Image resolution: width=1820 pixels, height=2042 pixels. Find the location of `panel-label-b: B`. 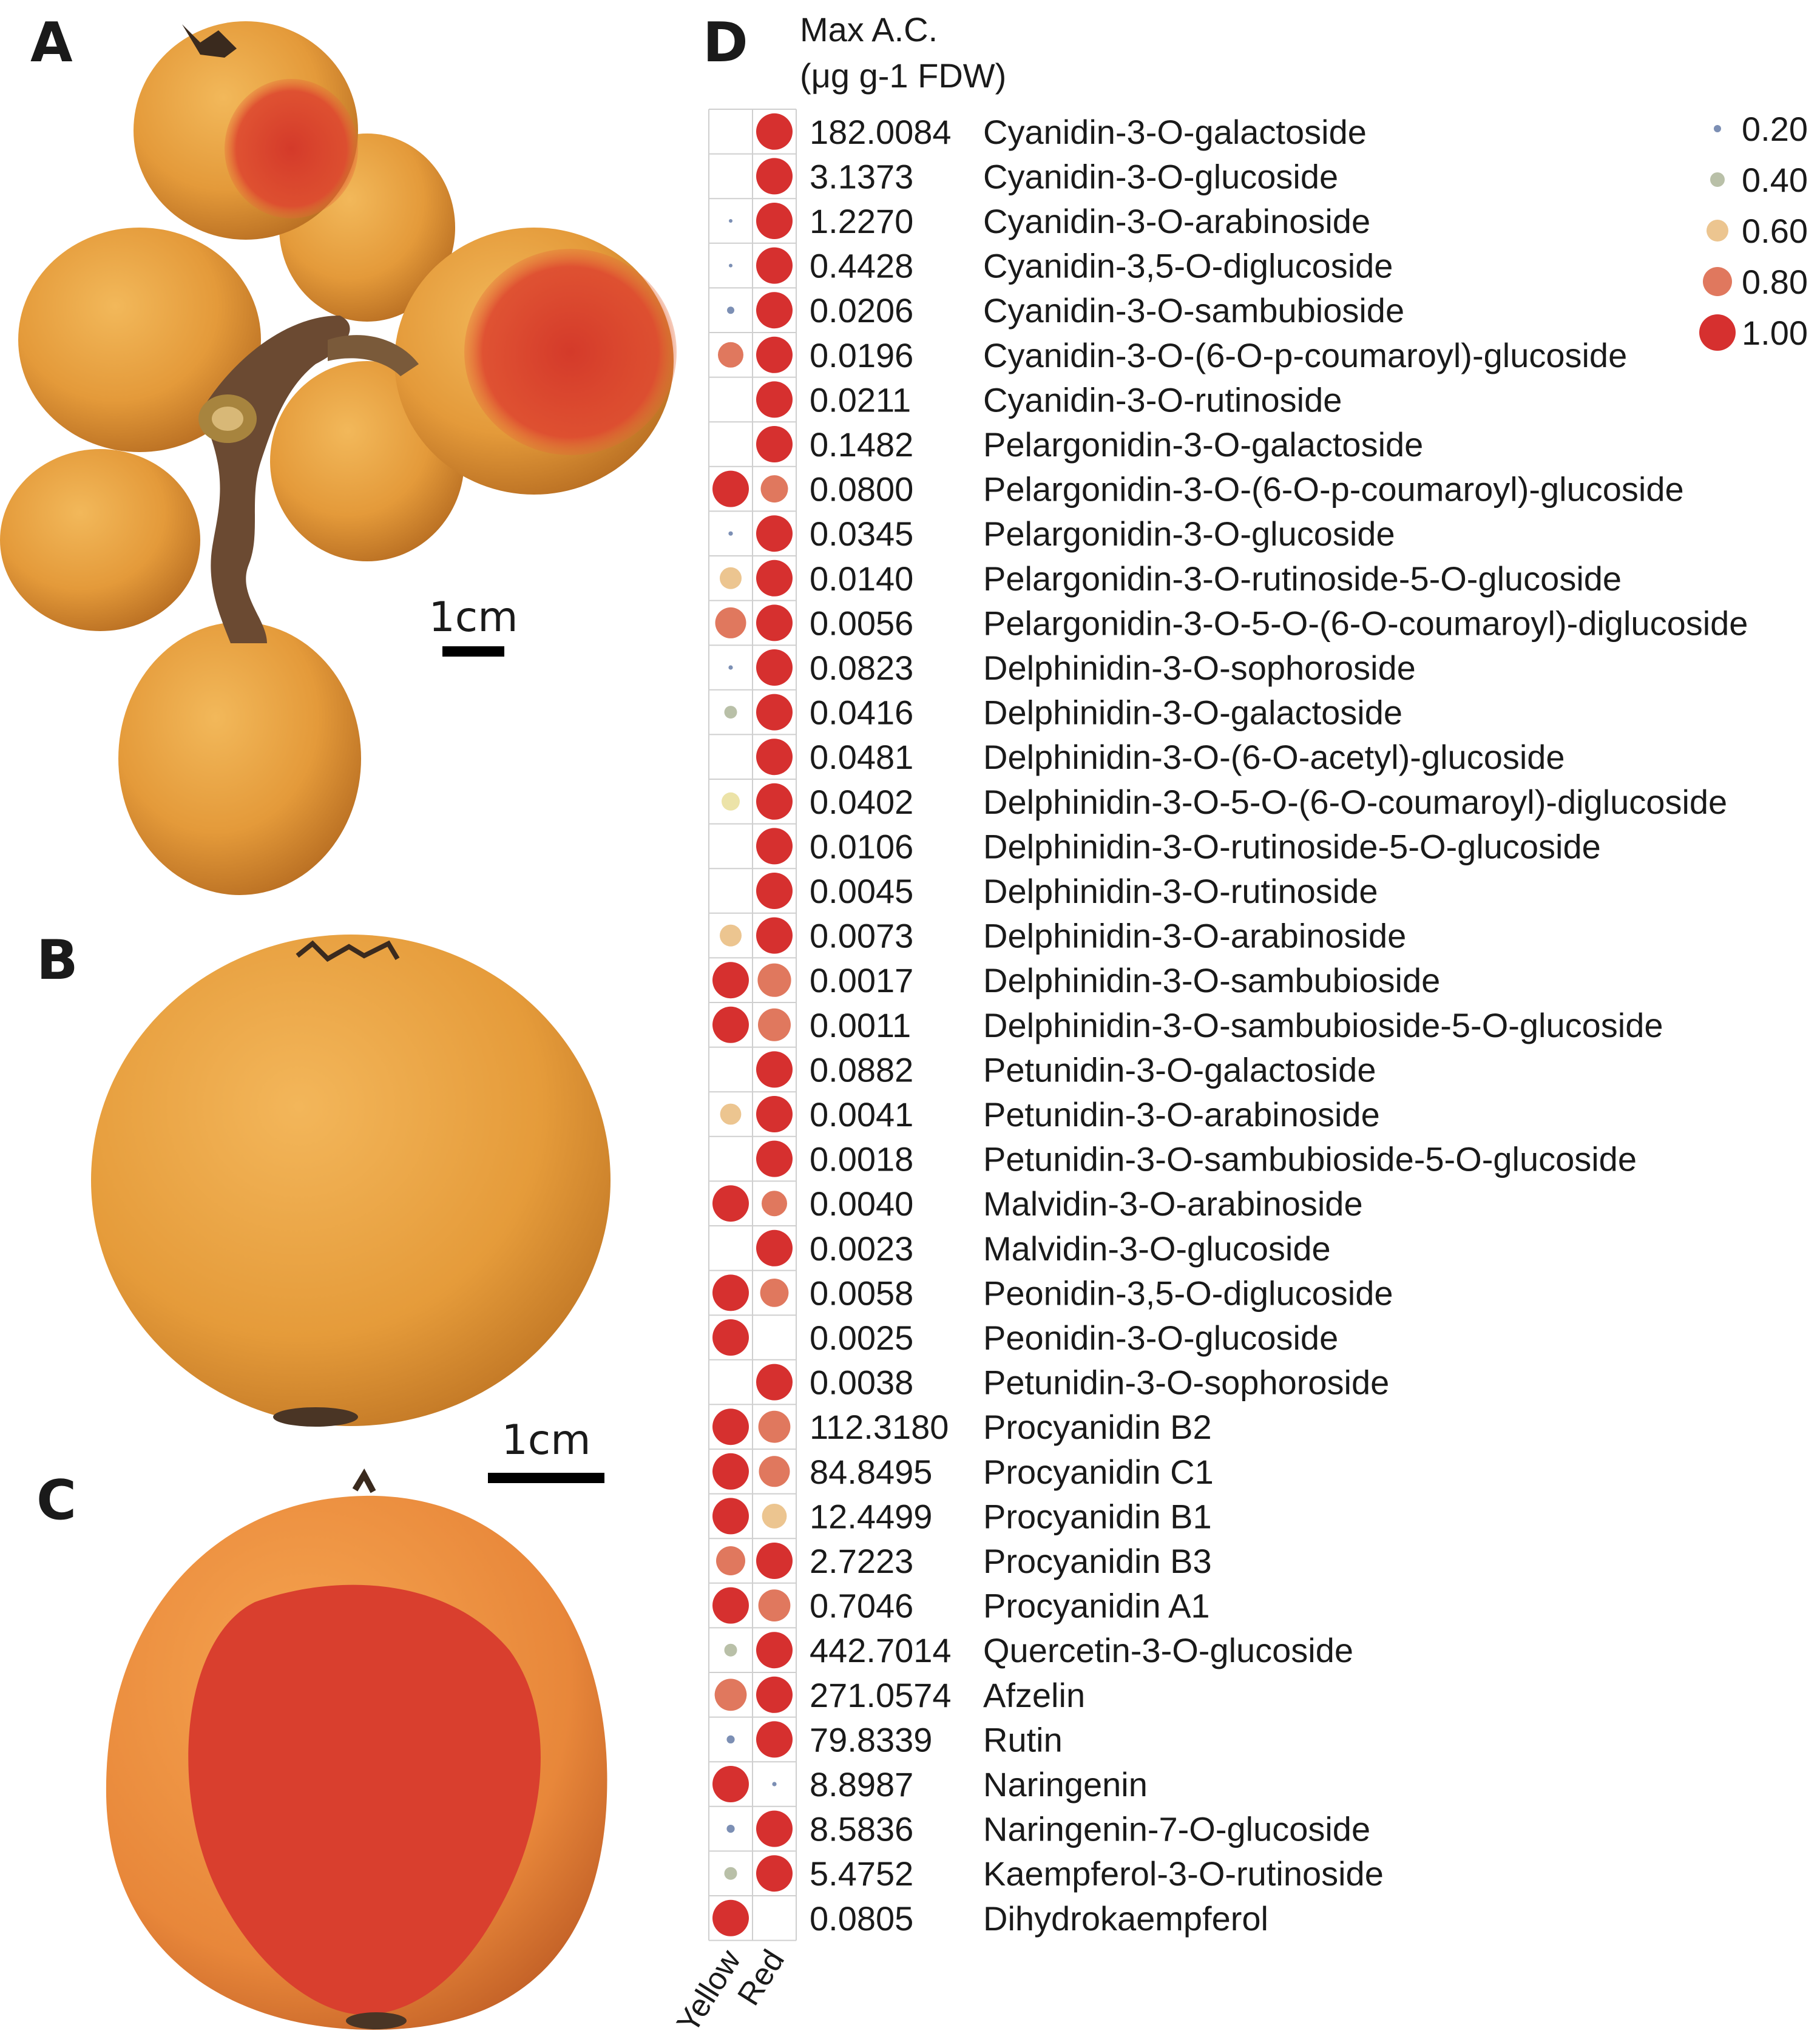

panel-label-b: B is located at coordinates (57, 960).